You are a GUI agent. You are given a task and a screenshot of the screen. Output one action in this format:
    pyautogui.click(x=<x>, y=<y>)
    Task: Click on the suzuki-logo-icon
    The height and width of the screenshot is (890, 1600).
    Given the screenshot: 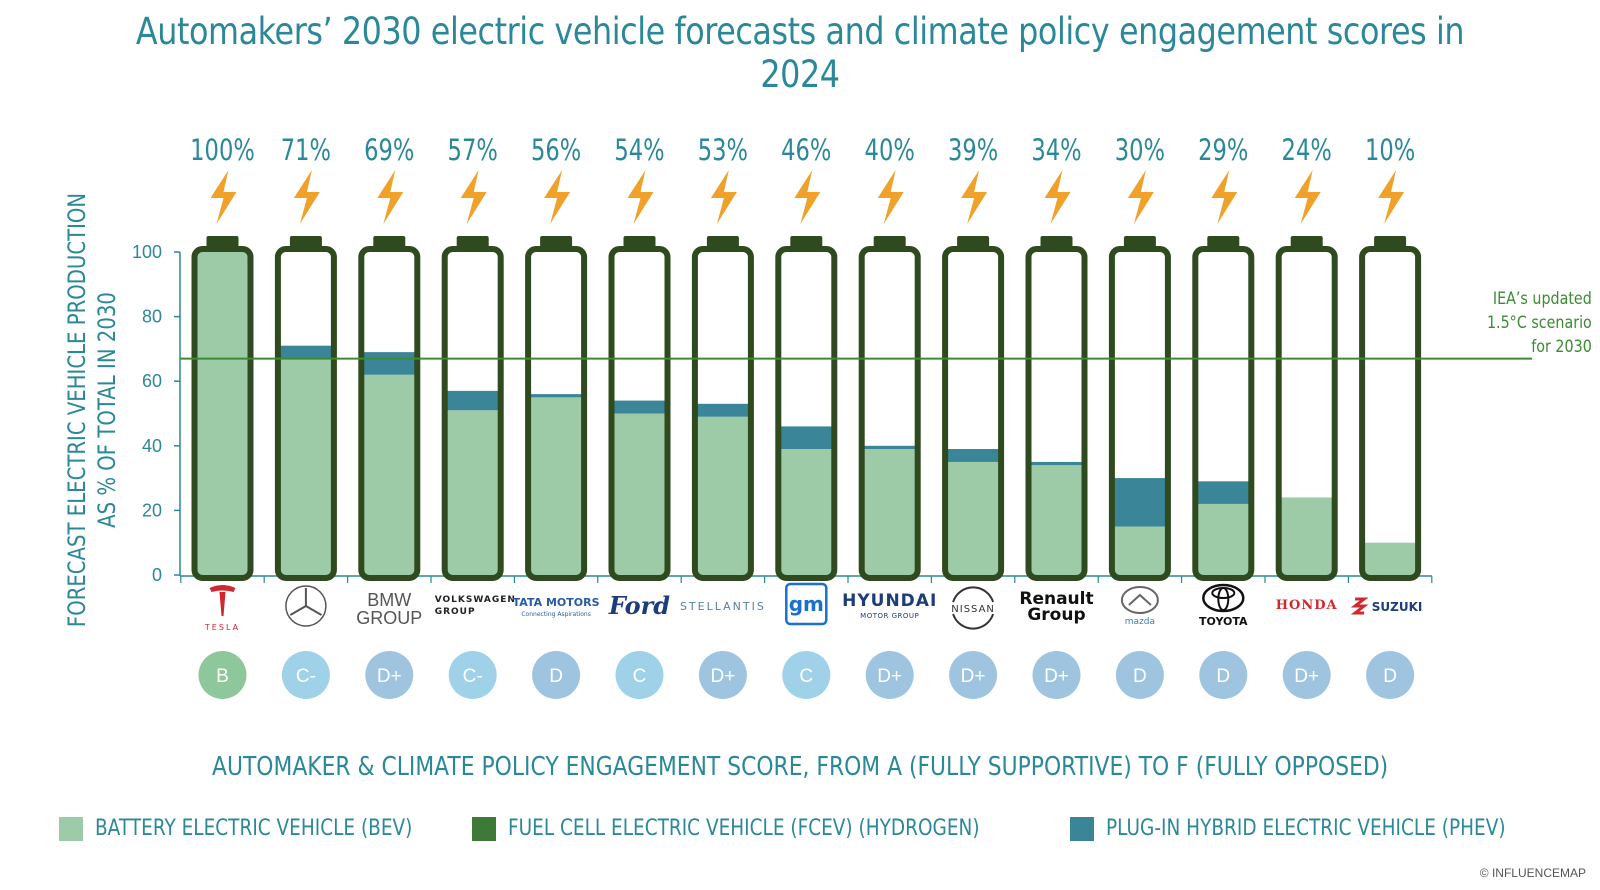 What is the action you would take?
    pyautogui.click(x=1359, y=606)
    